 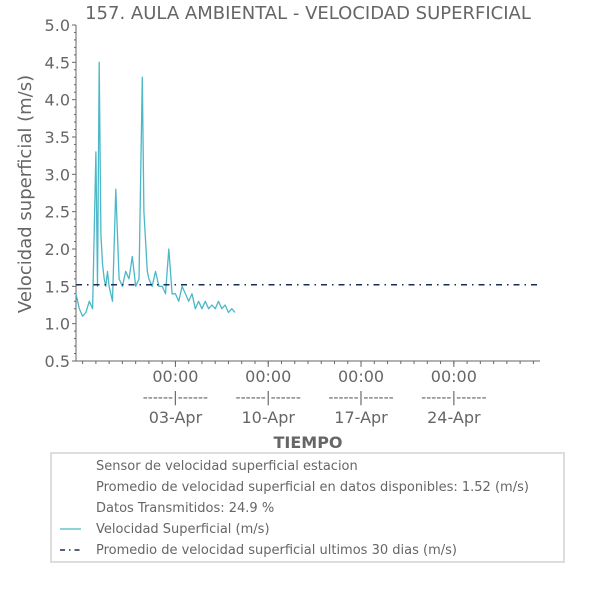 What do you see at coordinates (268, 417) in the screenshot?
I see `x-tick-date: 10-Apr` at bounding box center [268, 417].